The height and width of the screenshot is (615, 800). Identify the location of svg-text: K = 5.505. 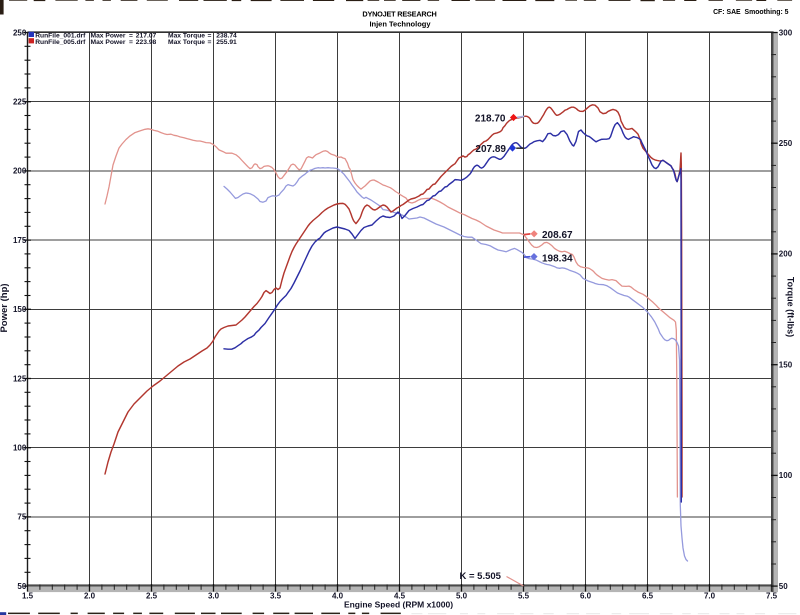
(481, 576).